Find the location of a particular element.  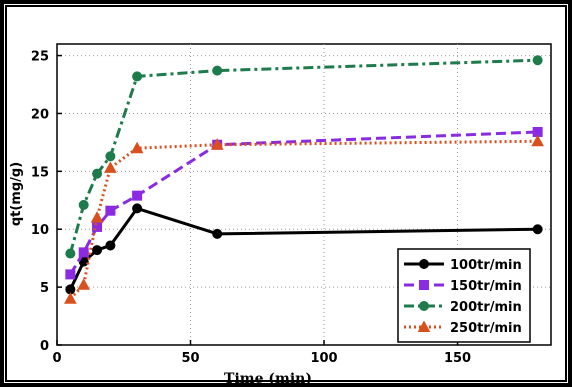

x-tick-label: 0 is located at coordinates (56, 358).